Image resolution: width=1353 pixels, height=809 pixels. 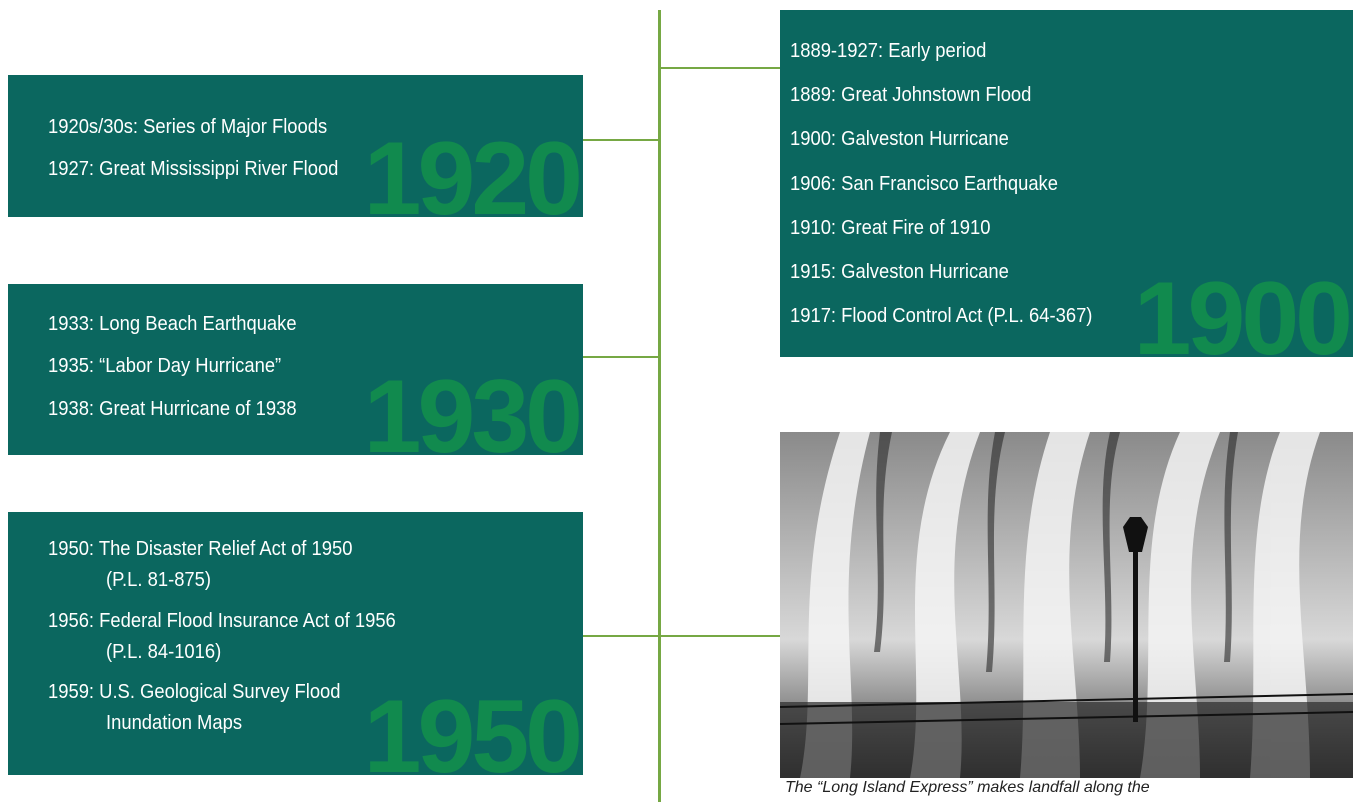 What do you see at coordinates (941, 316) in the screenshot?
I see `event: 1917: Flood Control Act (P.L. 64-367)` at bounding box center [941, 316].